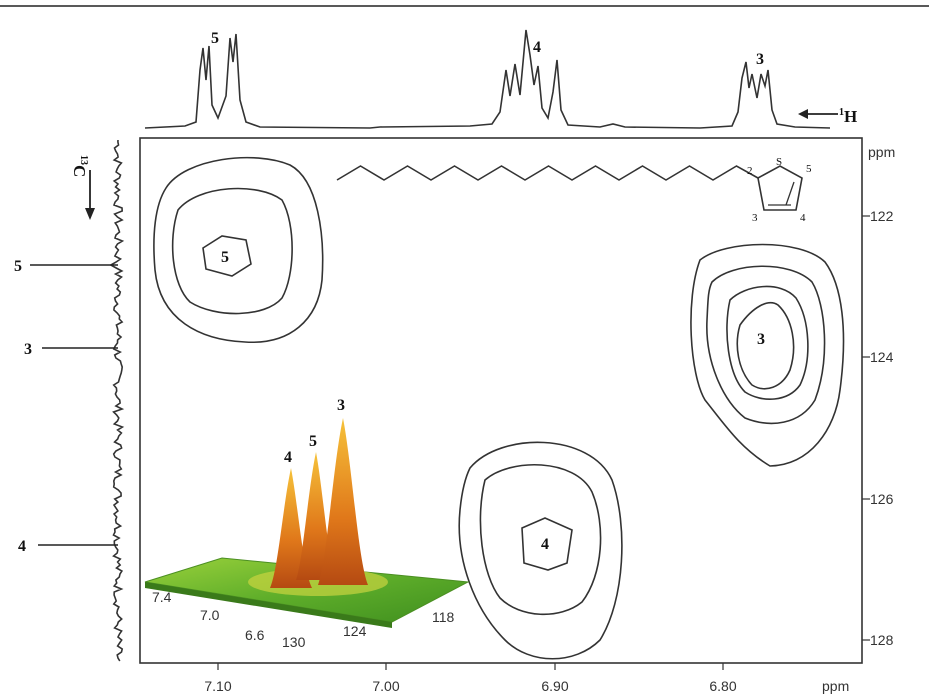 Image resolution: width=929 pixels, height=698 pixels. I want to click on y-tick-label: 122, so click(882, 216).